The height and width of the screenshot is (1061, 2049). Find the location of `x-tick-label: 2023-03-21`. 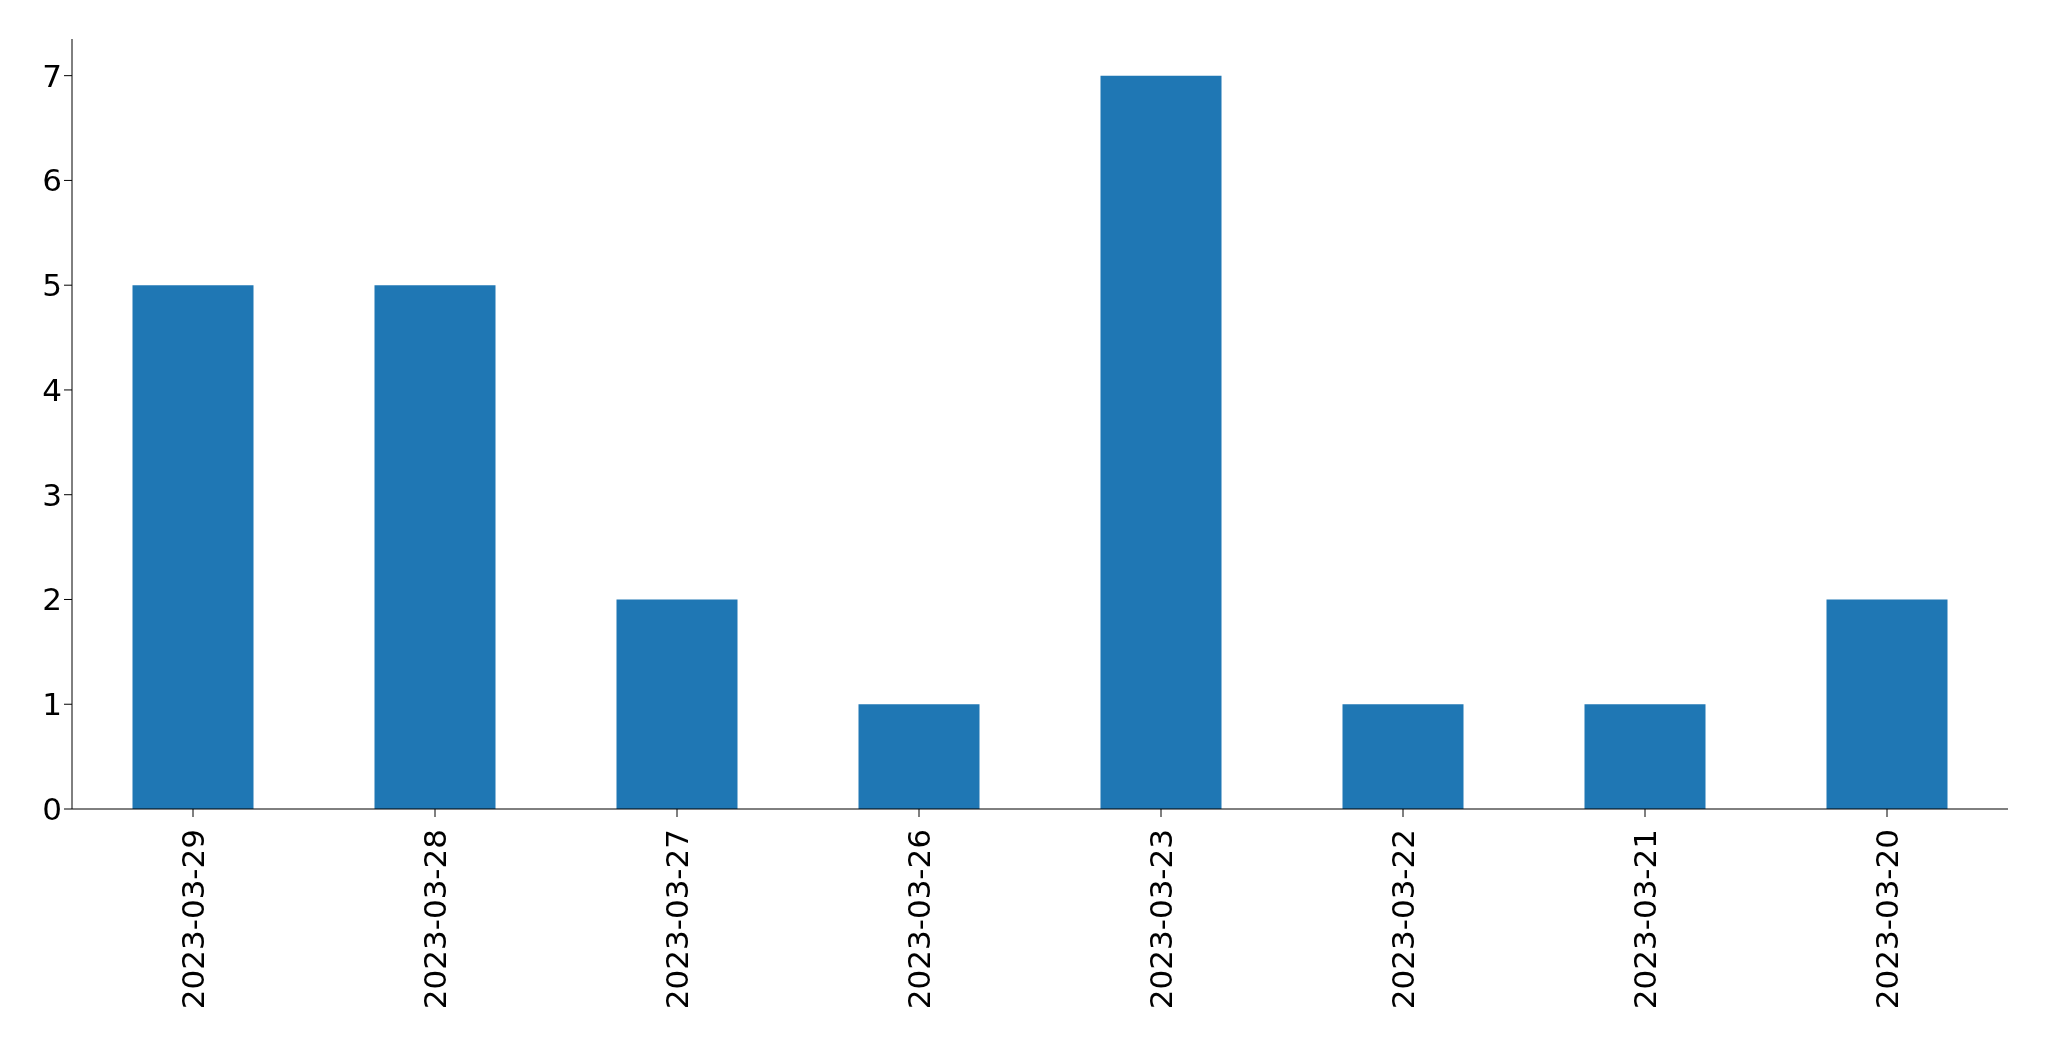

x-tick-label: 2023-03-21 is located at coordinates (1645, 919).